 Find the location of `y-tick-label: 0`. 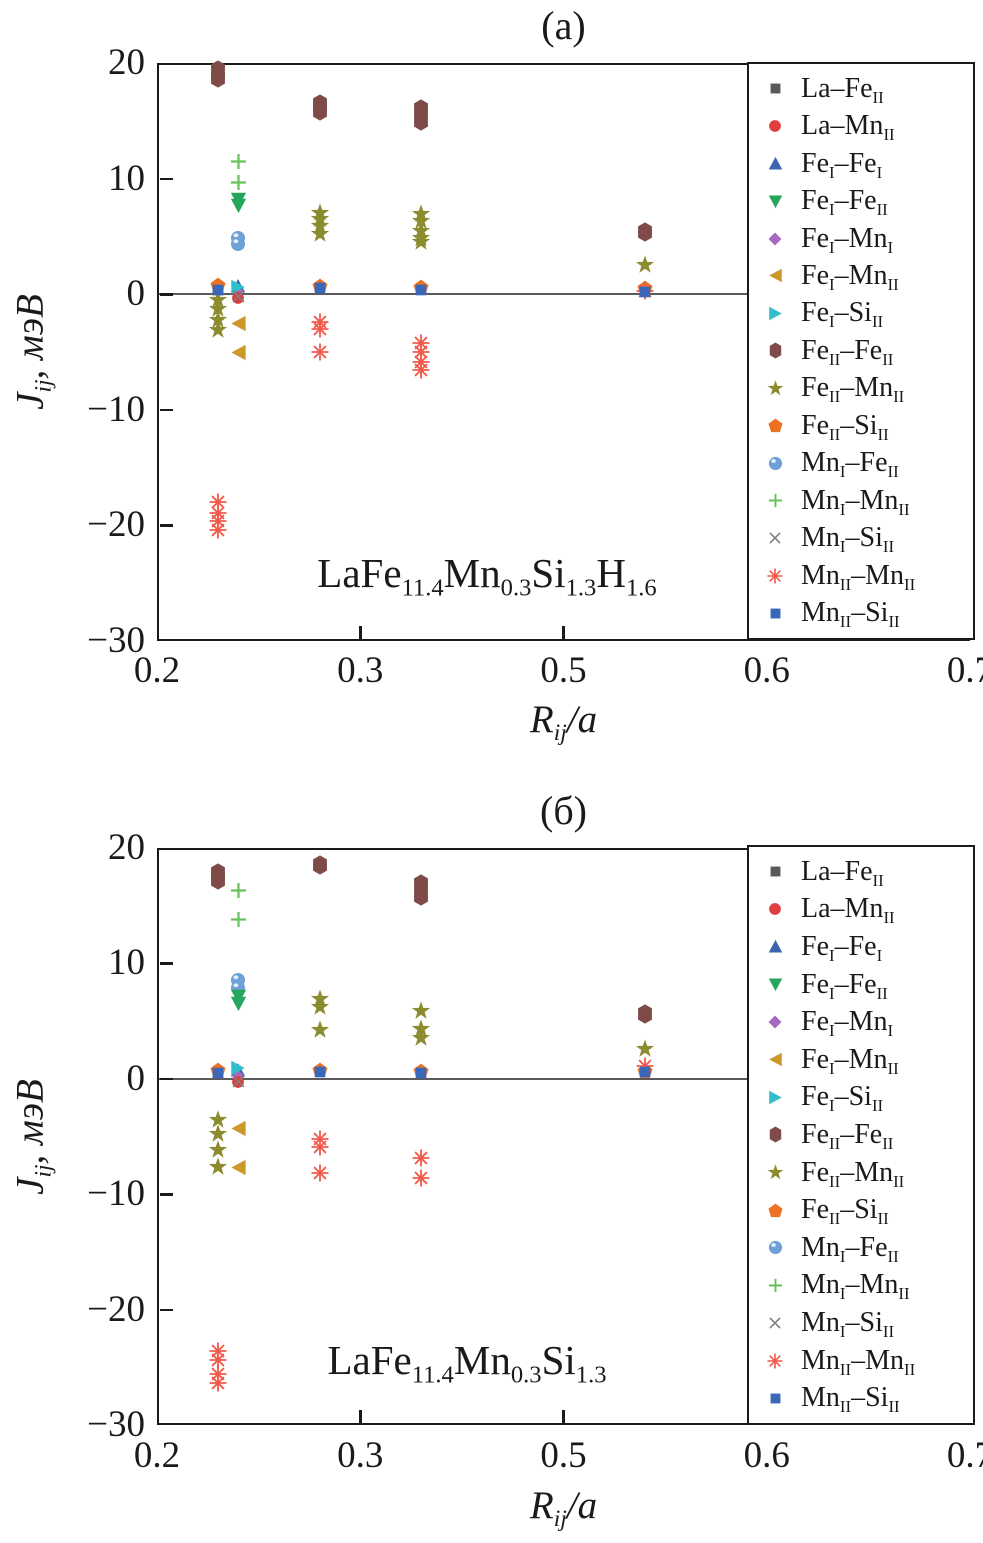

y-tick-label: 0 is located at coordinates (136, 1078).